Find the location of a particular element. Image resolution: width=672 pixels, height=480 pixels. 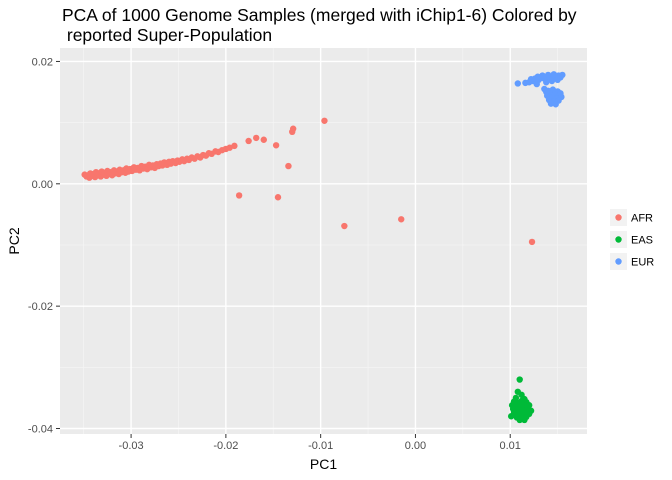

y-tick-label: -0.02 is located at coordinates (40, 307).